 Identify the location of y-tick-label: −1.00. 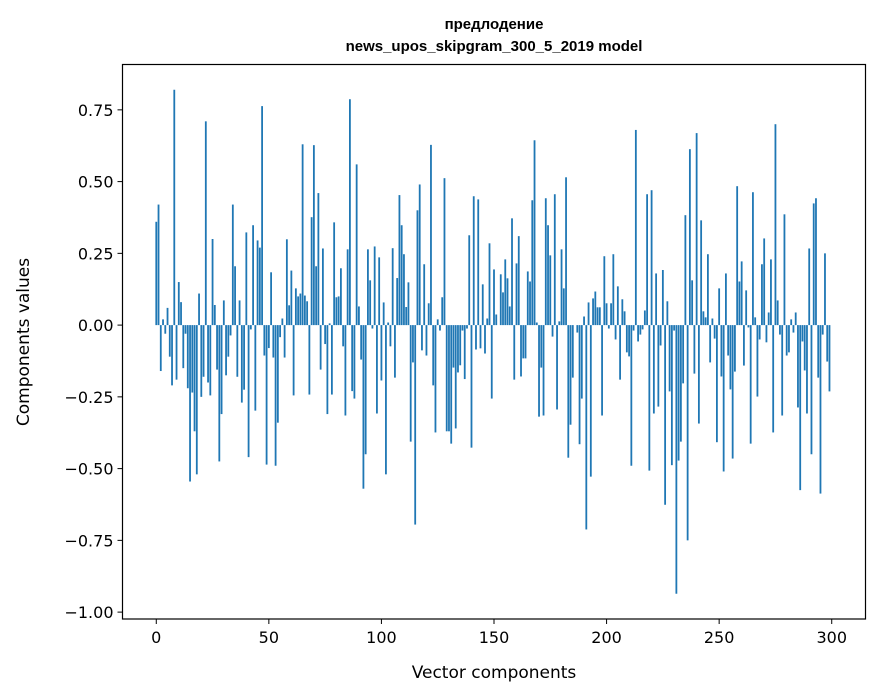
(88, 612).